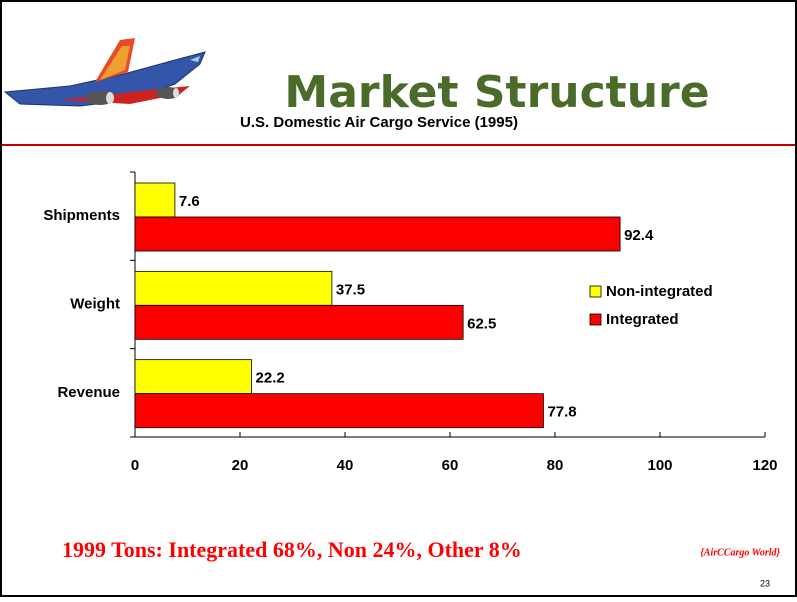  Describe the element at coordinates (240, 465) in the screenshot. I see `x-tick-label: 20` at that location.